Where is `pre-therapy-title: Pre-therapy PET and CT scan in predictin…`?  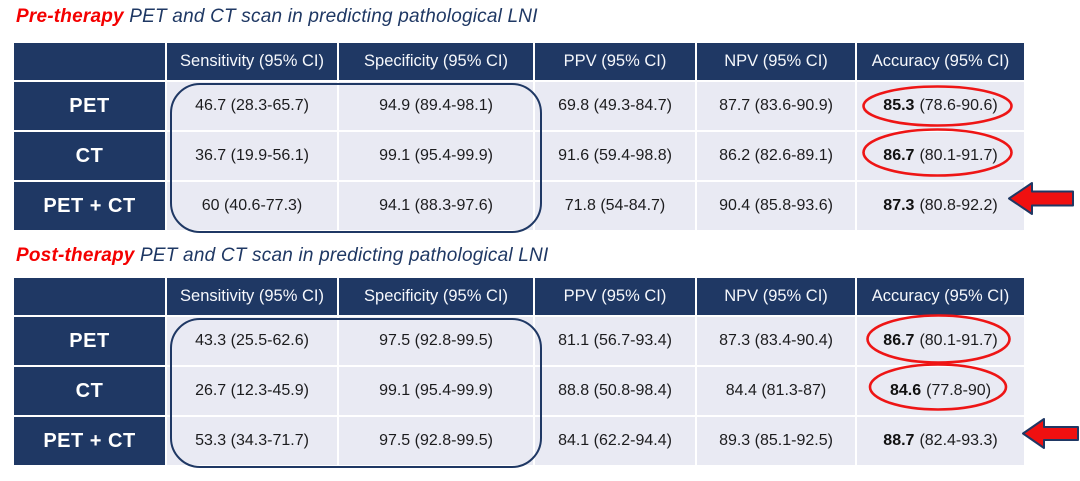
pre-therapy-title: Pre-therapy PET and CT scan in predictin… is located at coordinates (277, 17).